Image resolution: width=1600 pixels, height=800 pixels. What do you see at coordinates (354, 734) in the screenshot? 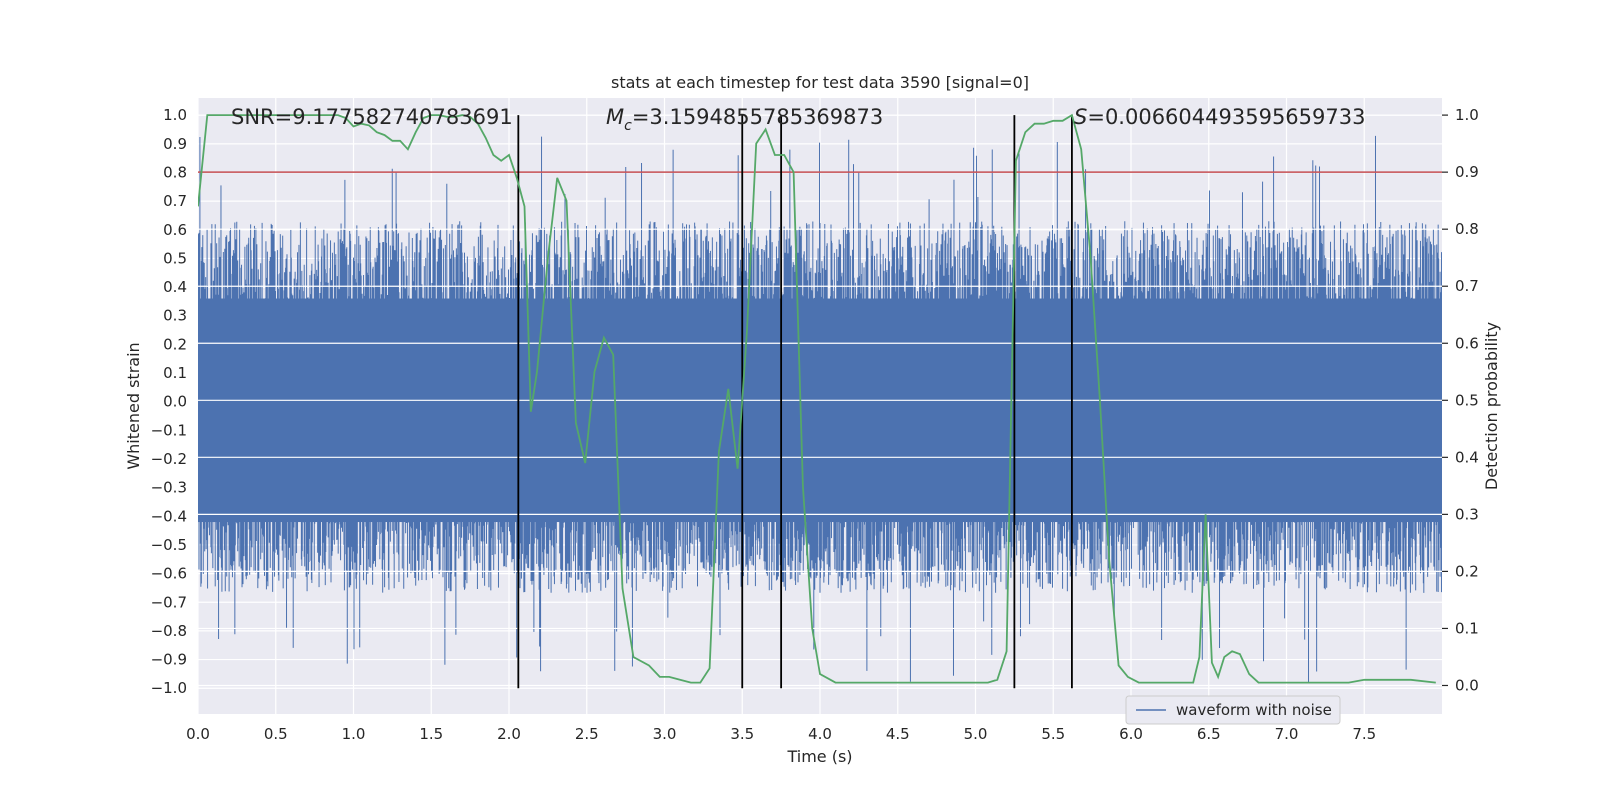
I see `x-tick-label: 1.0` at bounding box center [354, 734].